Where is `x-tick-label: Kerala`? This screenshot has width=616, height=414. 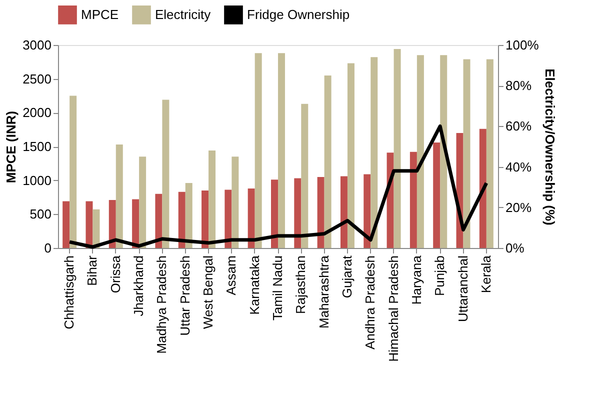 x-tick-label: Kerala is located at coordinates (486, 274).